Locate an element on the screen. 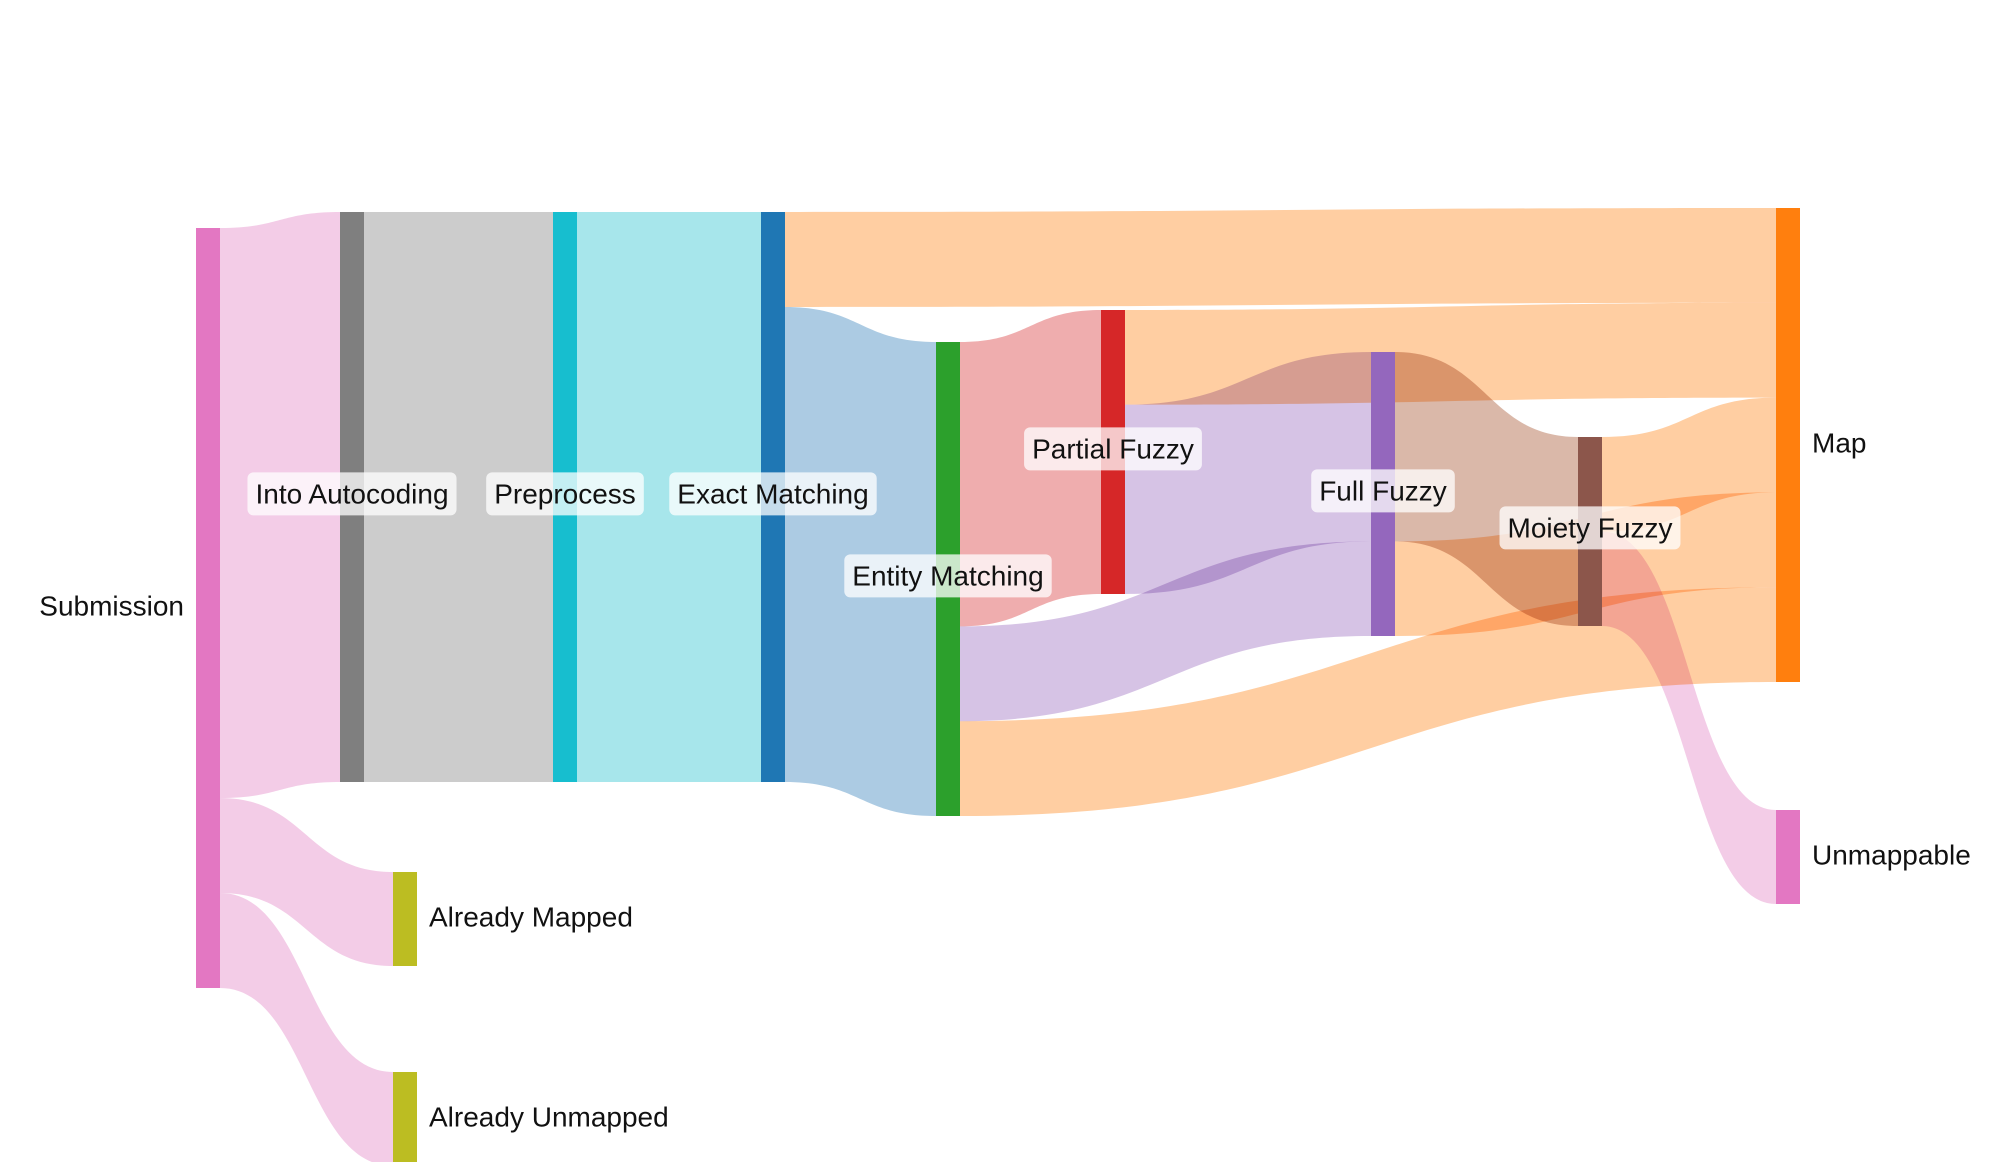 The image size is (2000, 1162). node-label-unmappable: Unmappable is located at coordinates (1891, 854).